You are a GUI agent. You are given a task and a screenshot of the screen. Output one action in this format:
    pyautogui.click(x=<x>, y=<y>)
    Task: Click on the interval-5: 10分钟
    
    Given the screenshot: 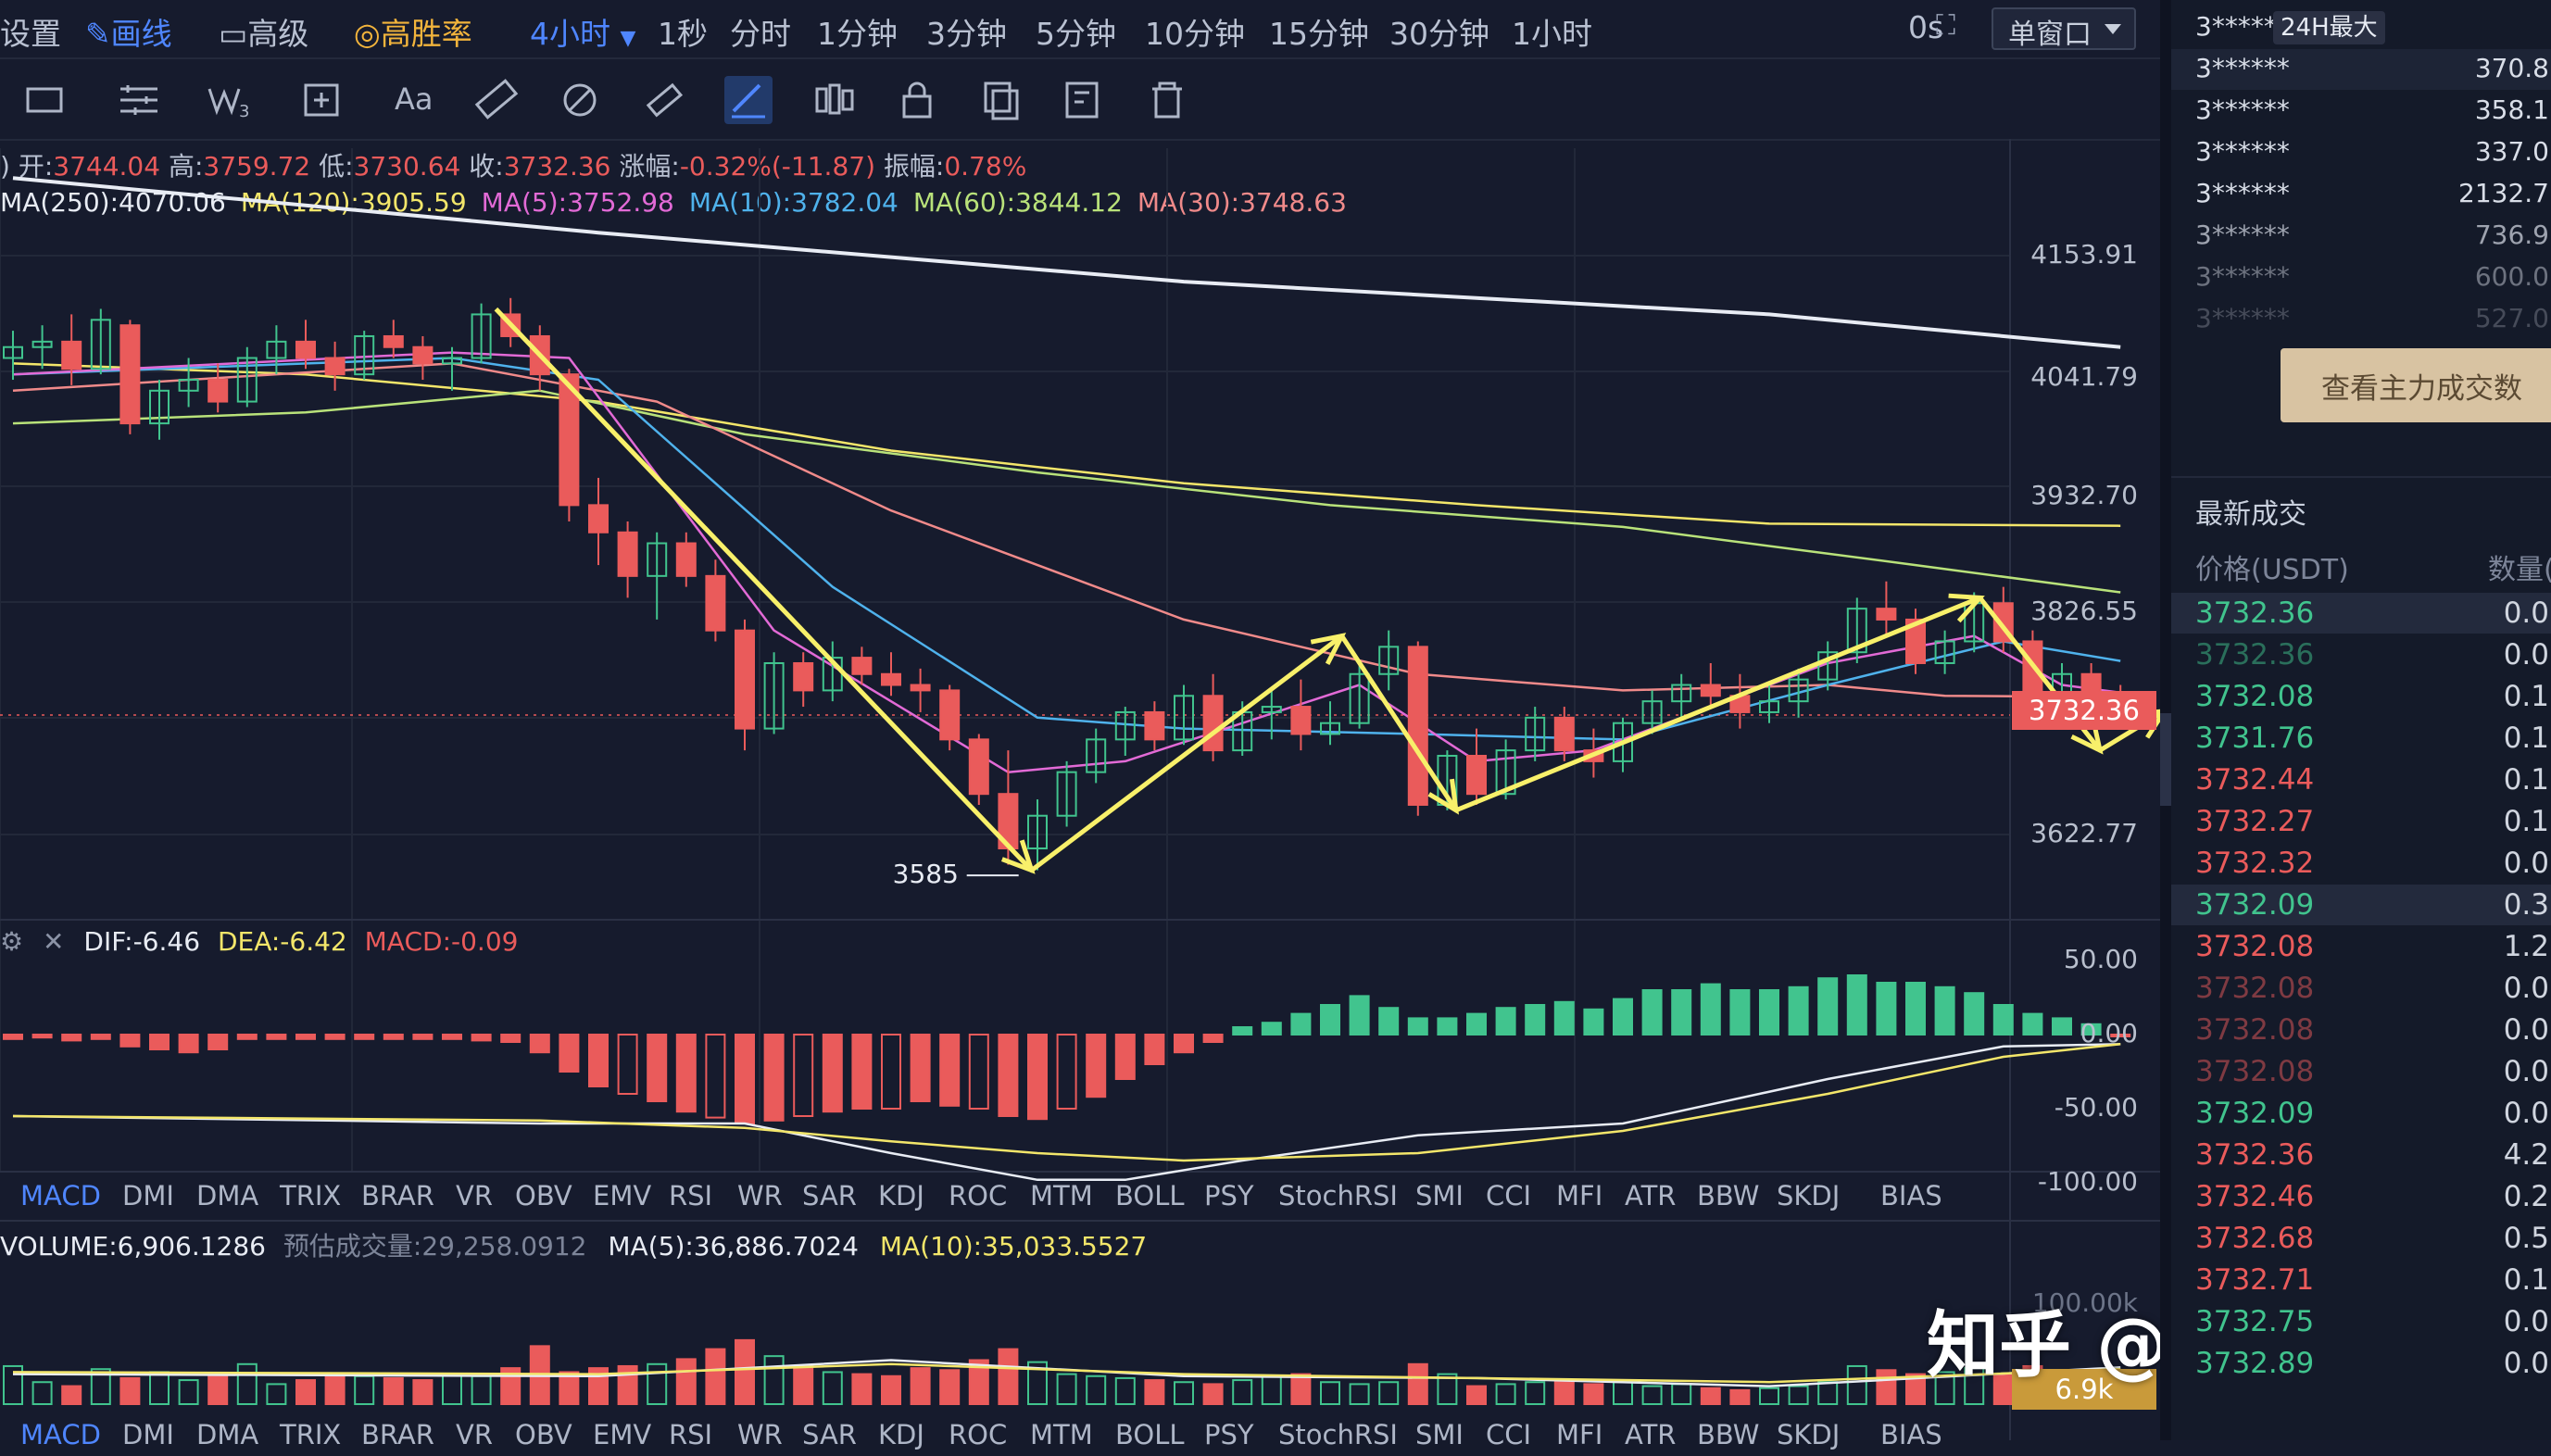 What is the action you would take?
    pyautogui.click(x=1195, y=34)
    